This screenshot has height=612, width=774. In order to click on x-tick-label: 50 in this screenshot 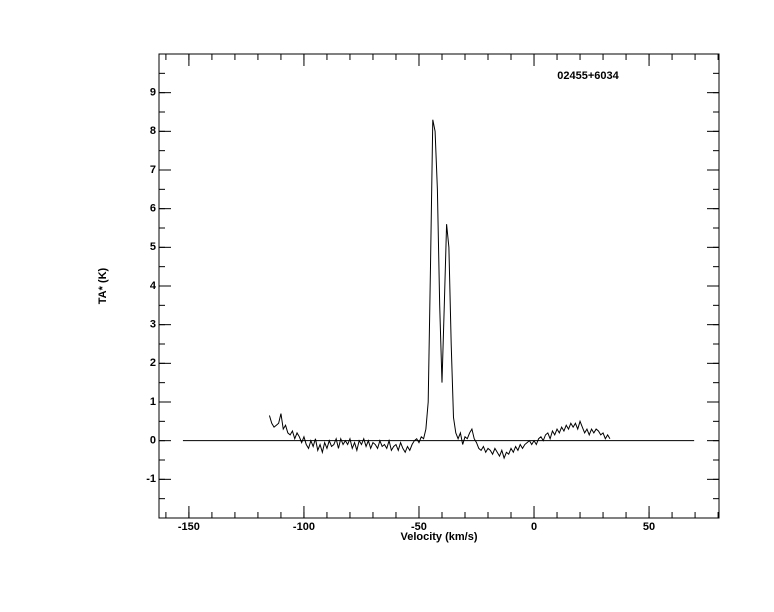, I will do `click(649, 527)`.